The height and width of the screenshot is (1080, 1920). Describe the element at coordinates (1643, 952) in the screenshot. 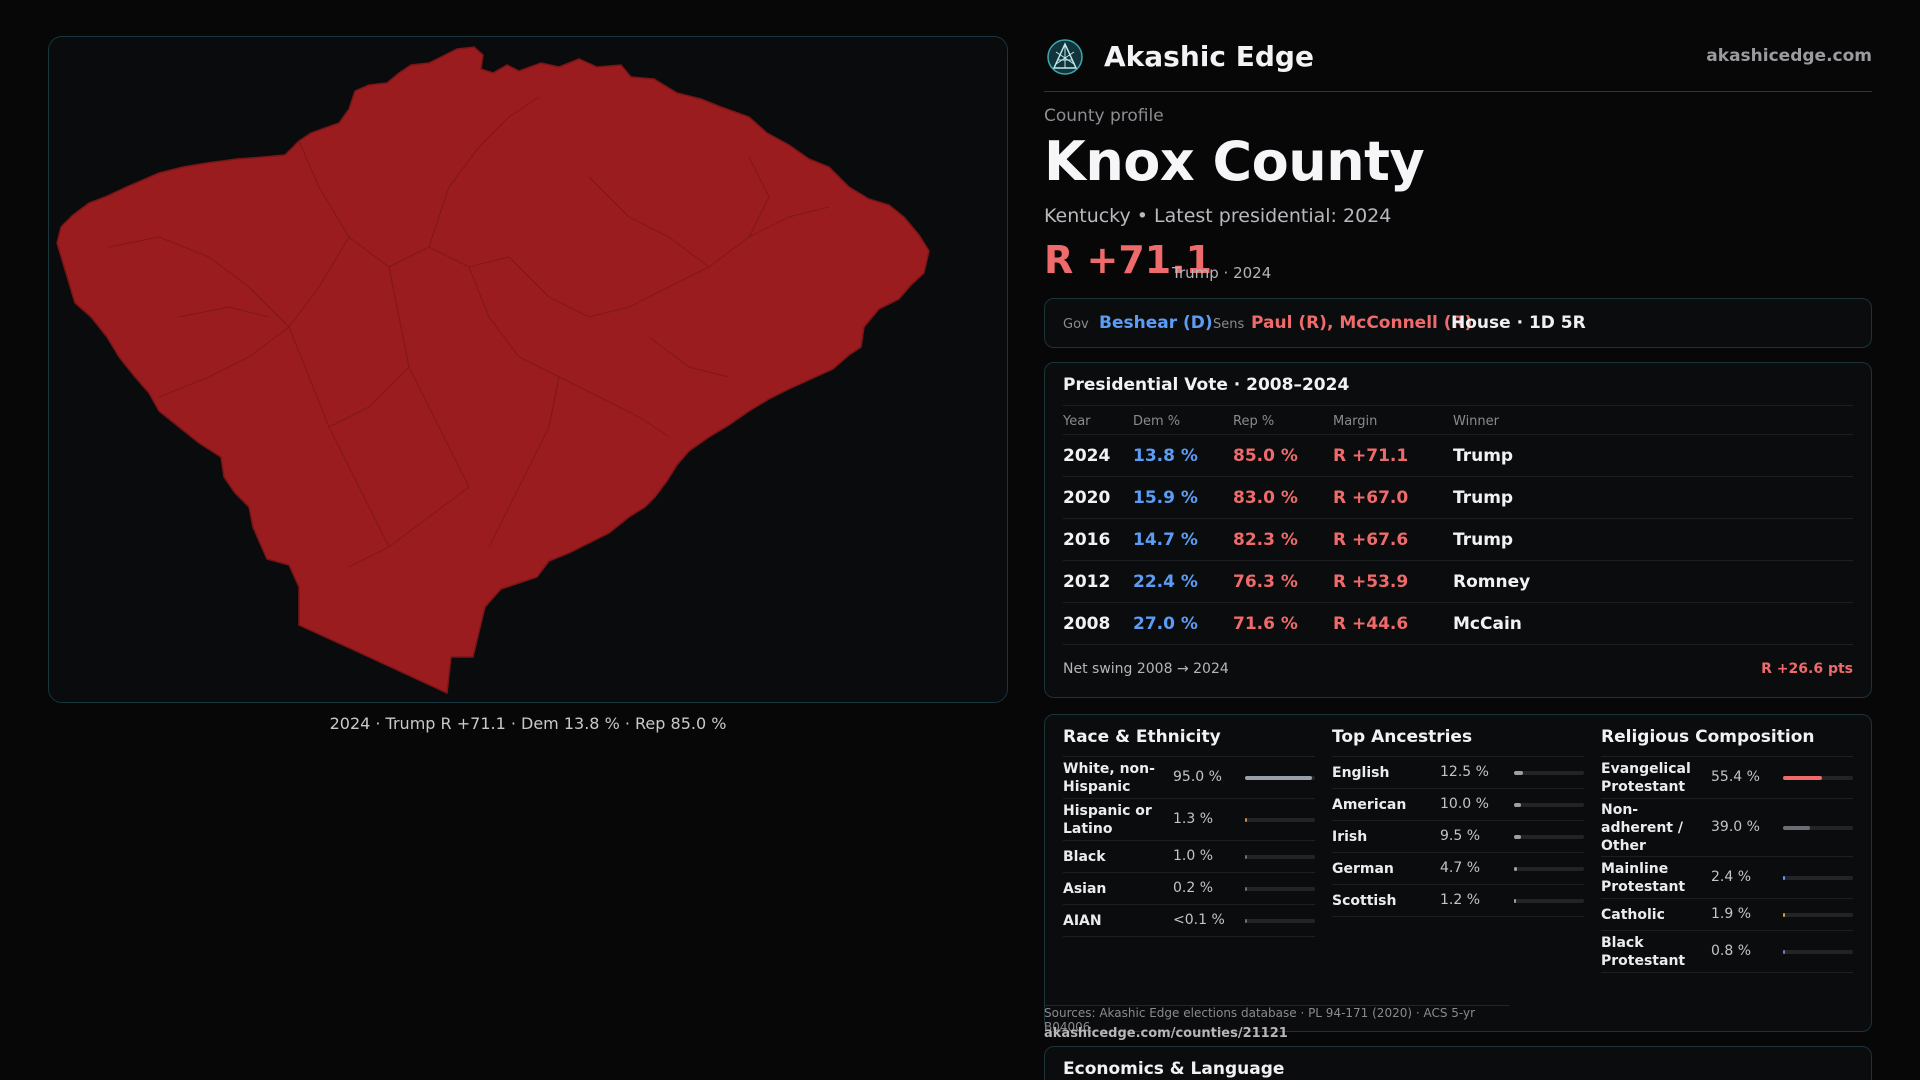

I see `demographic-label: Black Protestant` at that location.